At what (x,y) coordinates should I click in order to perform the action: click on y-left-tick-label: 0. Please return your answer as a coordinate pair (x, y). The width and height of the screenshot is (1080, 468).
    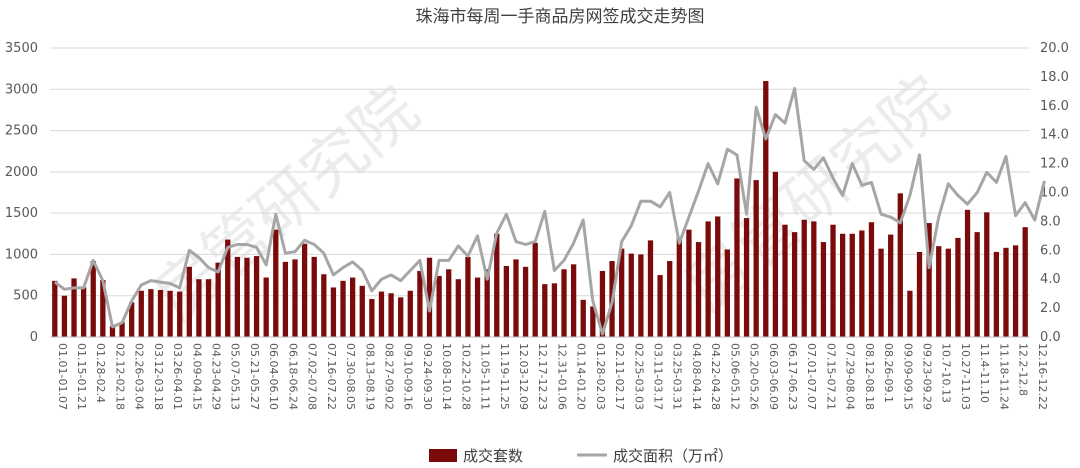
    Looking at the image, I should click on (34, 337).